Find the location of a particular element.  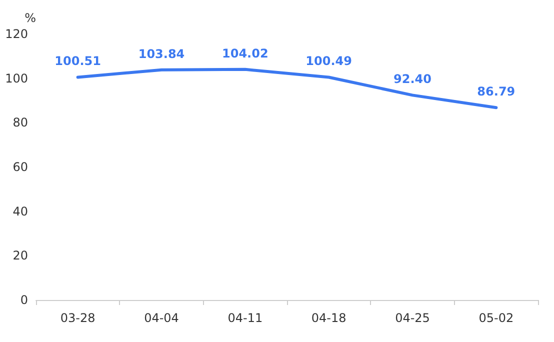

y-tick-label: 120 is located at coordinates (16, 34).